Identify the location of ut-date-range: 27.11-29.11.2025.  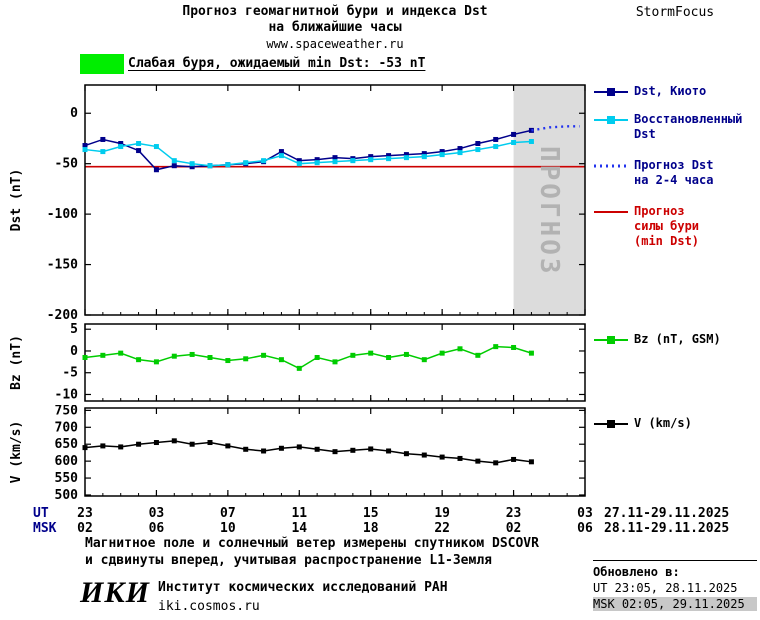
(666, 513).